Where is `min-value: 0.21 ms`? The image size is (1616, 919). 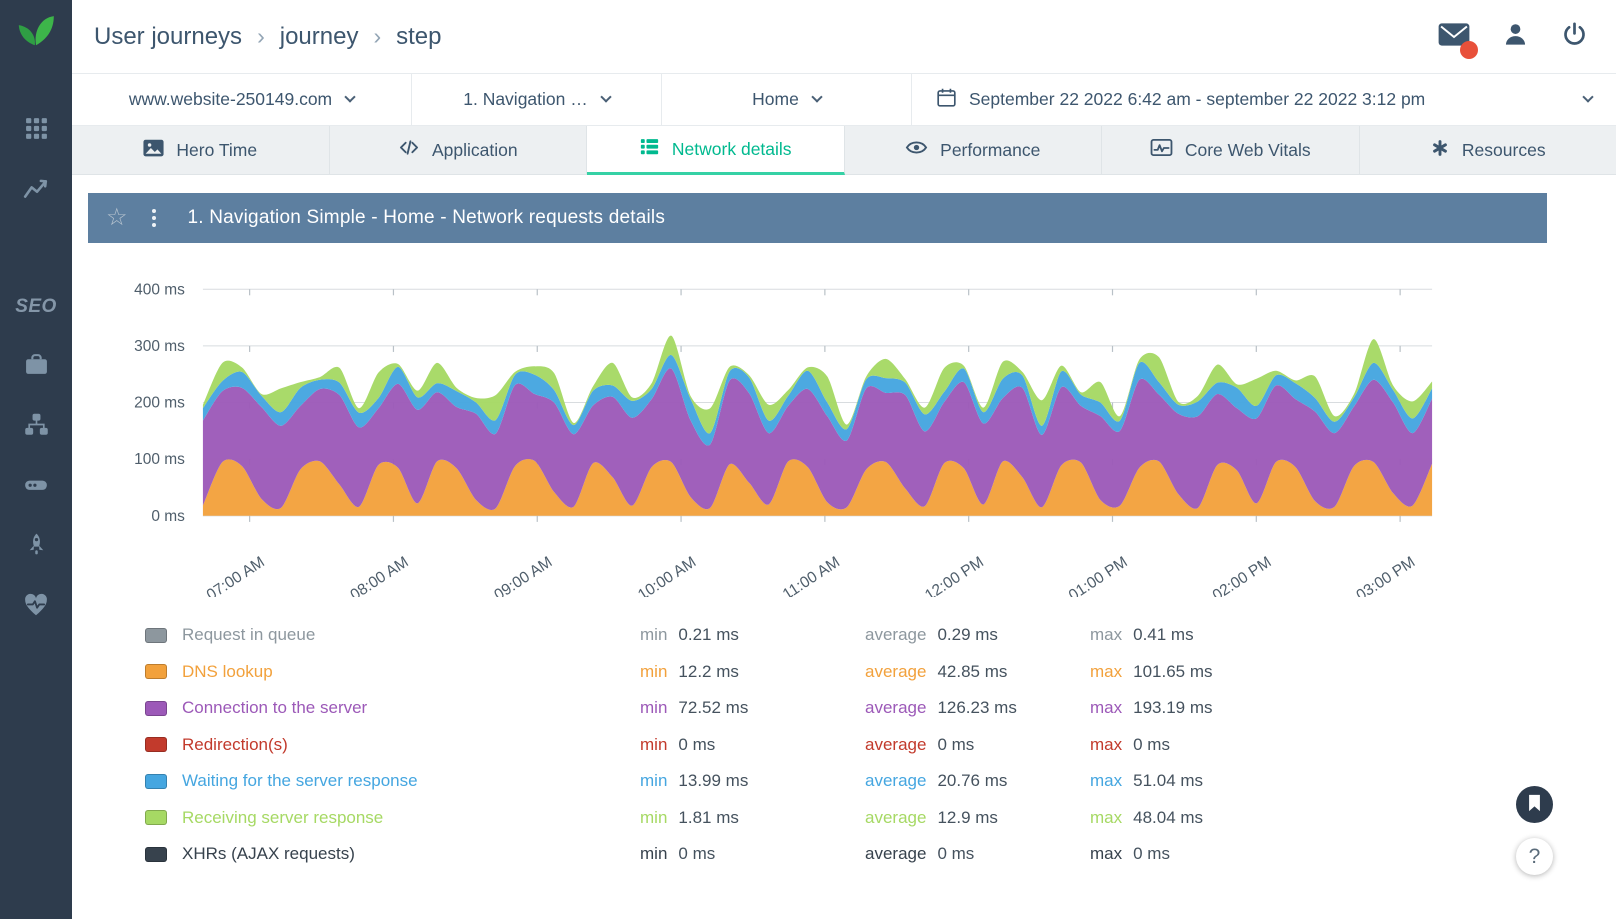 min-value: 0.21 ms is located at coordinates (708, 635).